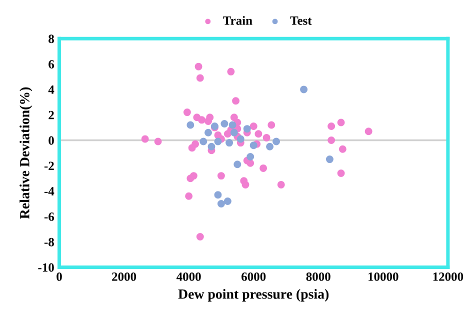  What do you see at coordinates (301, 20) in the screenshot?
I see `legend-label: Test` at bounding box center [301, 20].